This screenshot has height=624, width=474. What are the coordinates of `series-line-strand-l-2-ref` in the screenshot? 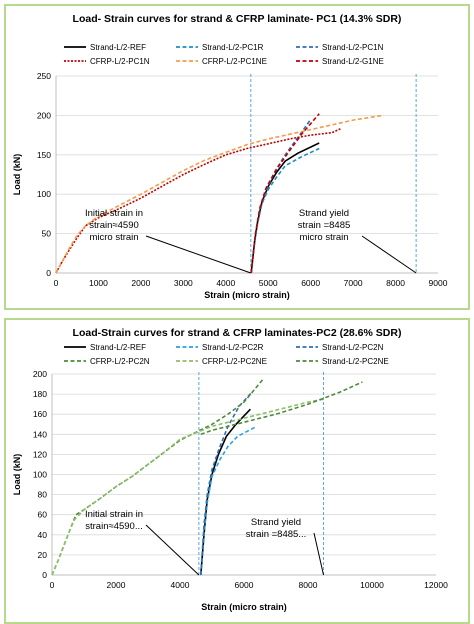 It's located at (285, 208).